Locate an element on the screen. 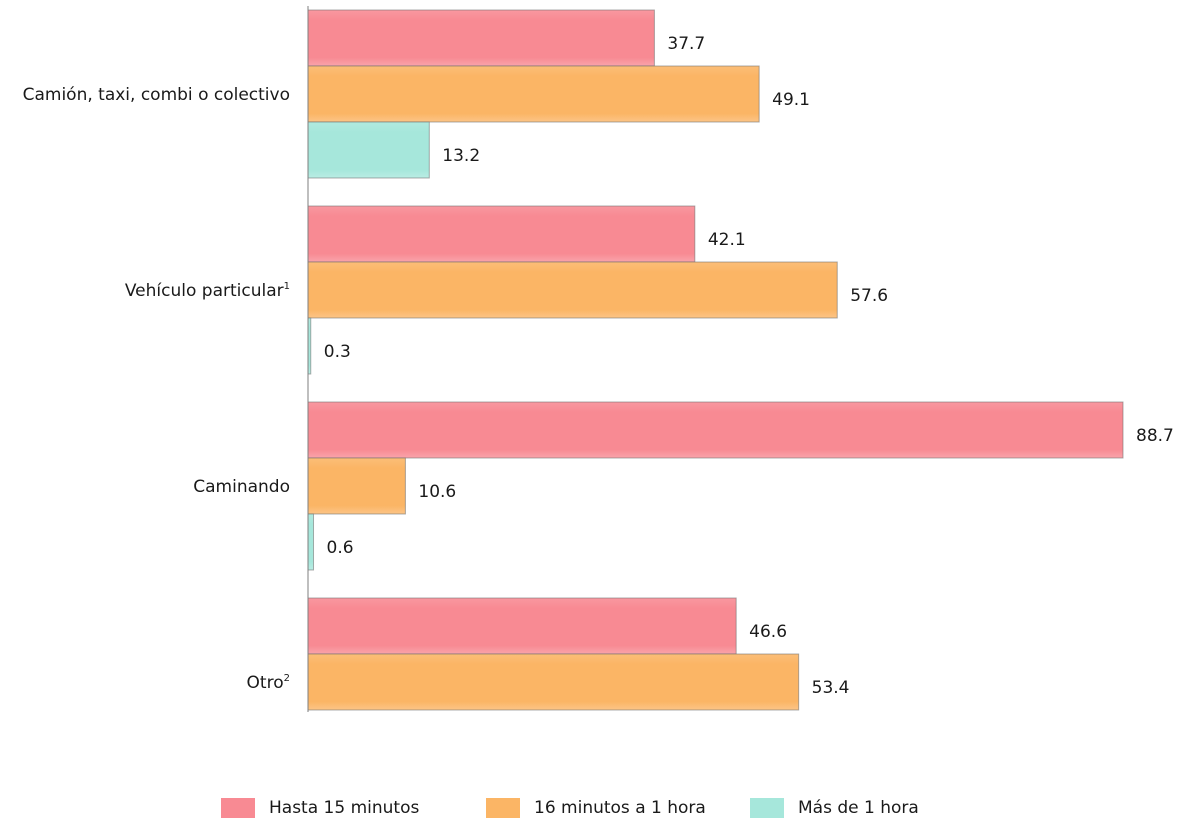  legend-item-series-0: Hasta 15 minutos is located at coordinates (320, 808).